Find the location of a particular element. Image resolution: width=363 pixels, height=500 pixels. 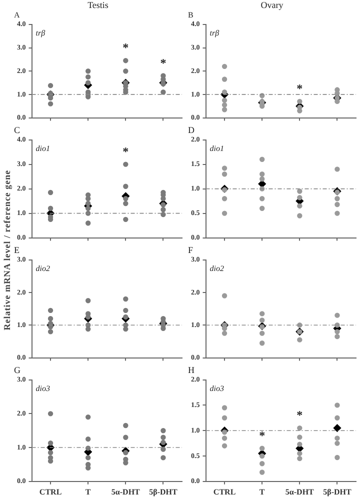

chart-title: C is located at coordinates (17, 129).